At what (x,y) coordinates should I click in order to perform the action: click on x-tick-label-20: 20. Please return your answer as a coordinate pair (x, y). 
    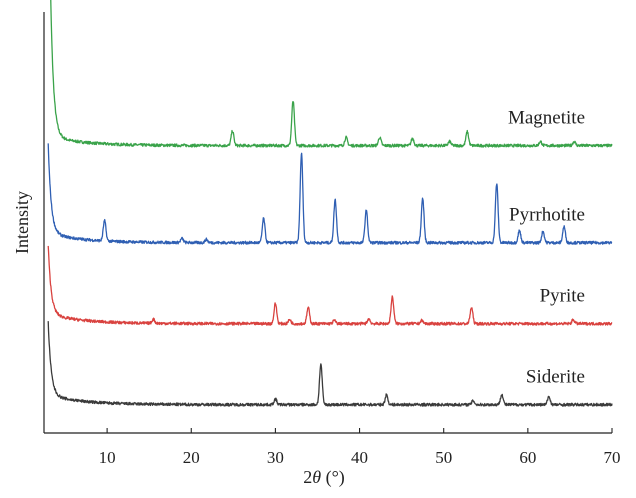
    Looking at the image, I should click on (191, 457).